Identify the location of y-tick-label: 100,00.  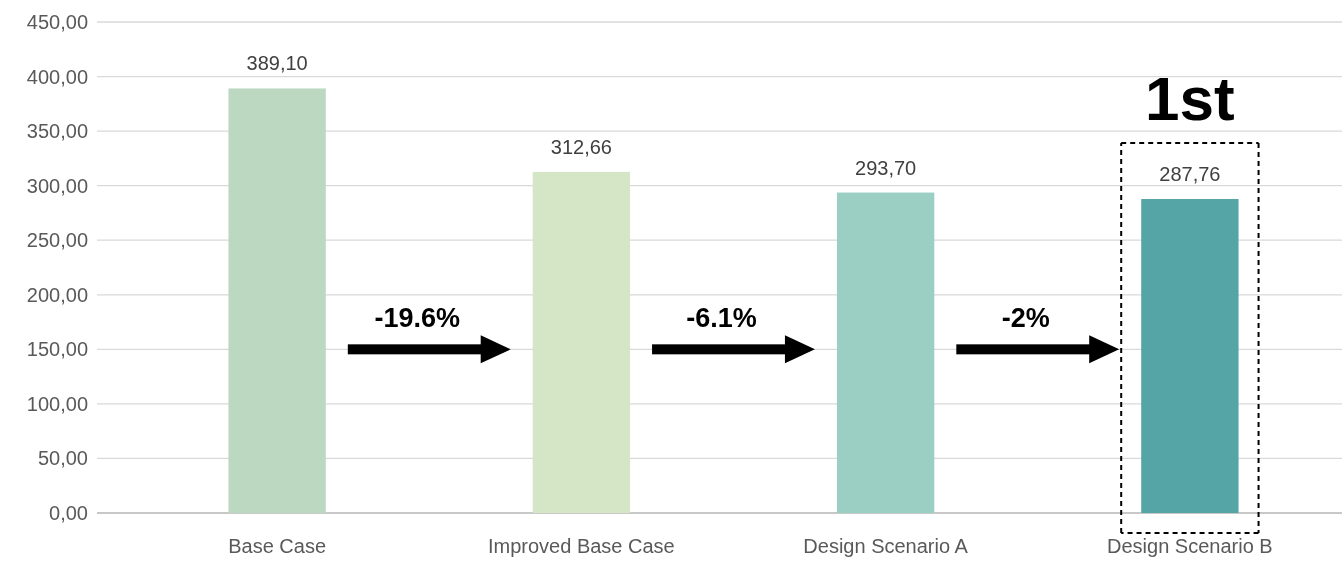
(57, 403).